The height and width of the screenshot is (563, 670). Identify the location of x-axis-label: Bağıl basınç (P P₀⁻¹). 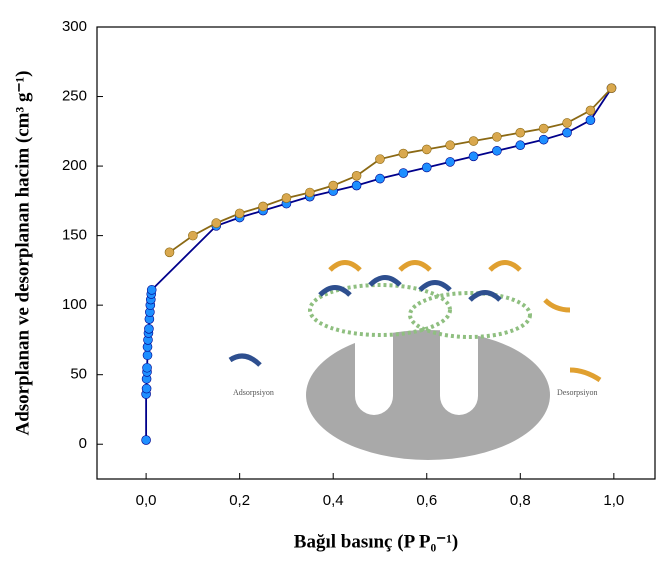
(376, 541).